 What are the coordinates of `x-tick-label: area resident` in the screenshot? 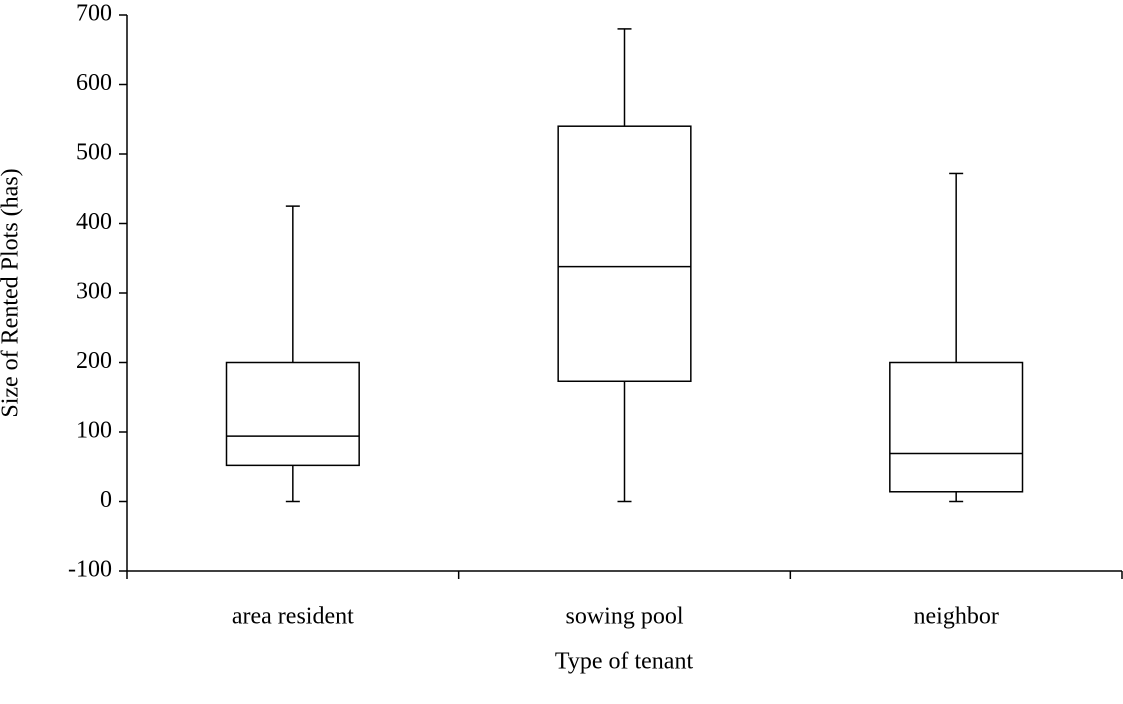 It's located at (293, 617).